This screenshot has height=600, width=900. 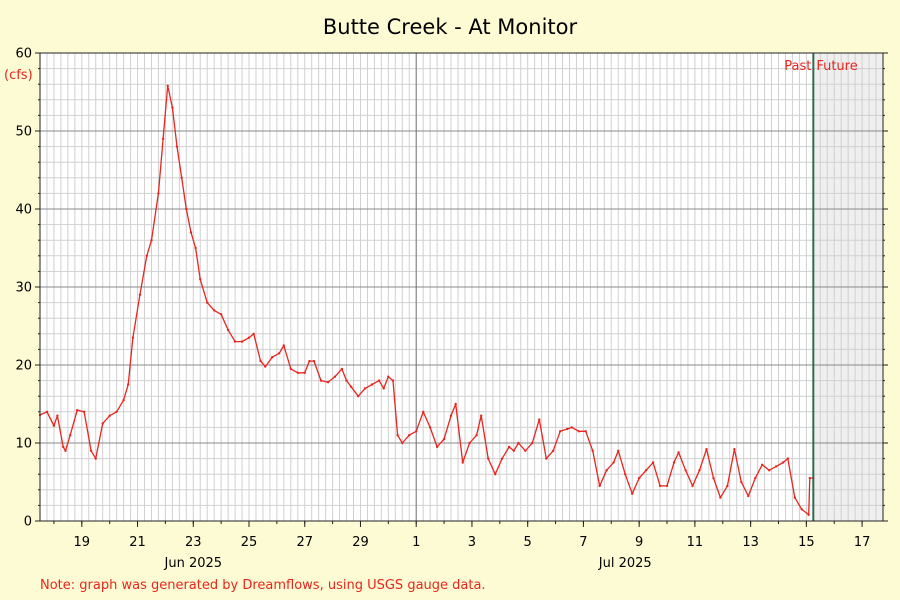 I want to click on x-tick-label: 13, so click(x=750, y=542).